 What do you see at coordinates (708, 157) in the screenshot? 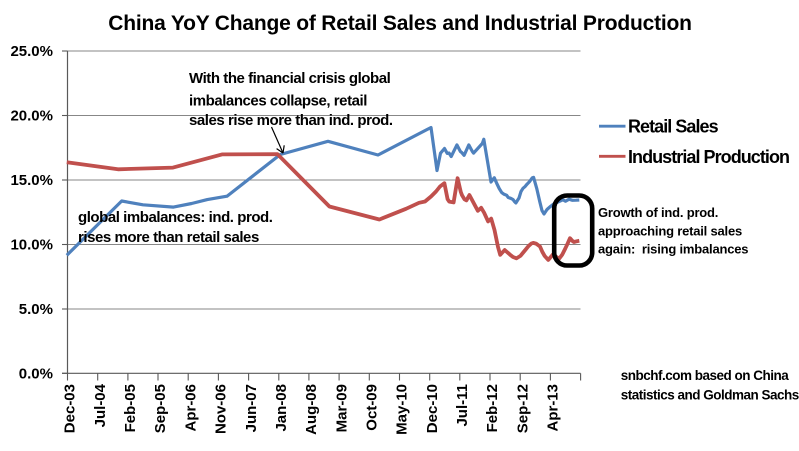
I see `svg-text: Industrial Production` at bounding box center [708, 157].